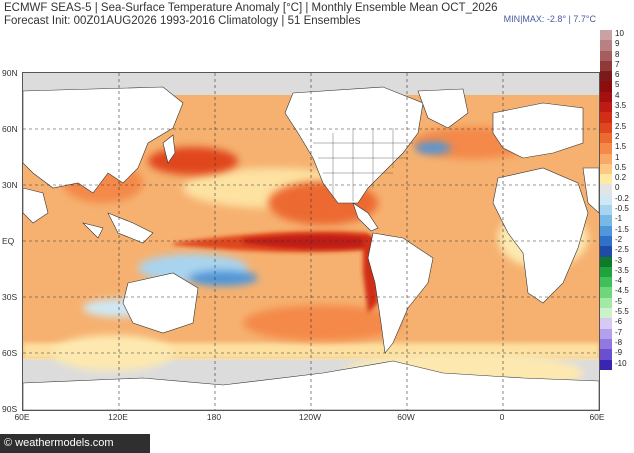 The image size is (634, 453). What do you see at coordinates (160, 303) in the screenshot?
I see `land-australia` at bounding box center [160, 303].